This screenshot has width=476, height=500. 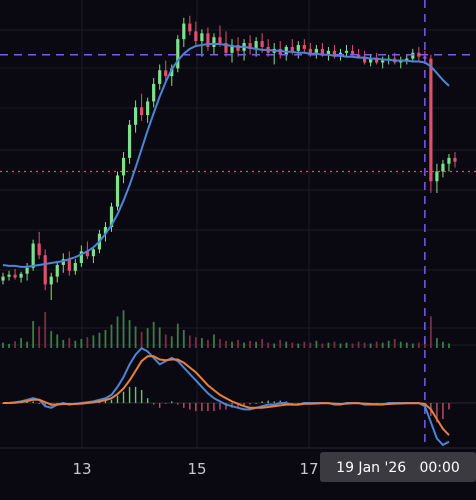 What do you see at coordinates (196, 469) in the screenshot?
I see `x-tick-label: 15` at bounding box center [196, 469].